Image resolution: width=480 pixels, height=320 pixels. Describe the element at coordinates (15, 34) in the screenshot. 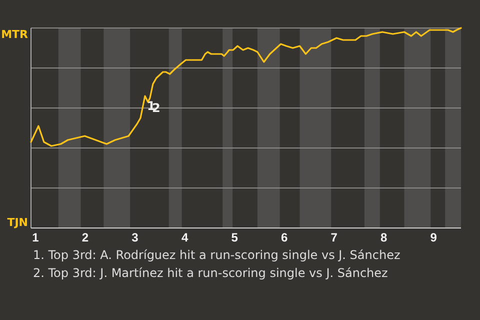

I see `text: MTR` at that location.